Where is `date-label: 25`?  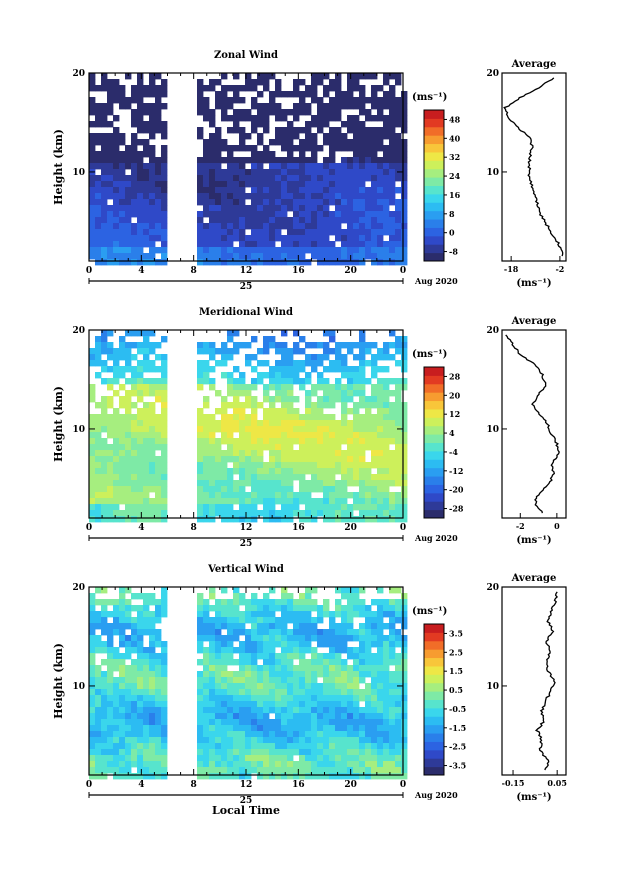
date-label: 25 is located at coordinates (246, 801).